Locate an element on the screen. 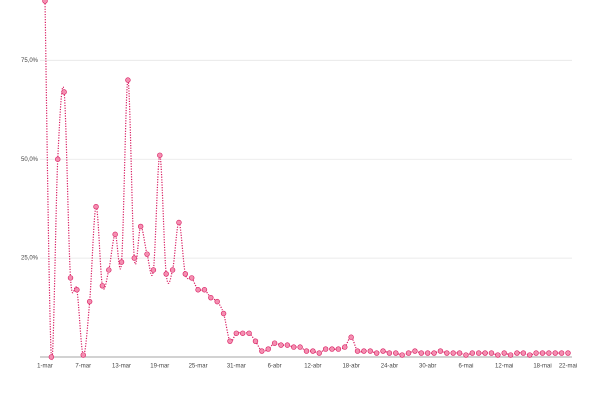  y-tick-label: 75,0% is located at coordinates (30, 61).